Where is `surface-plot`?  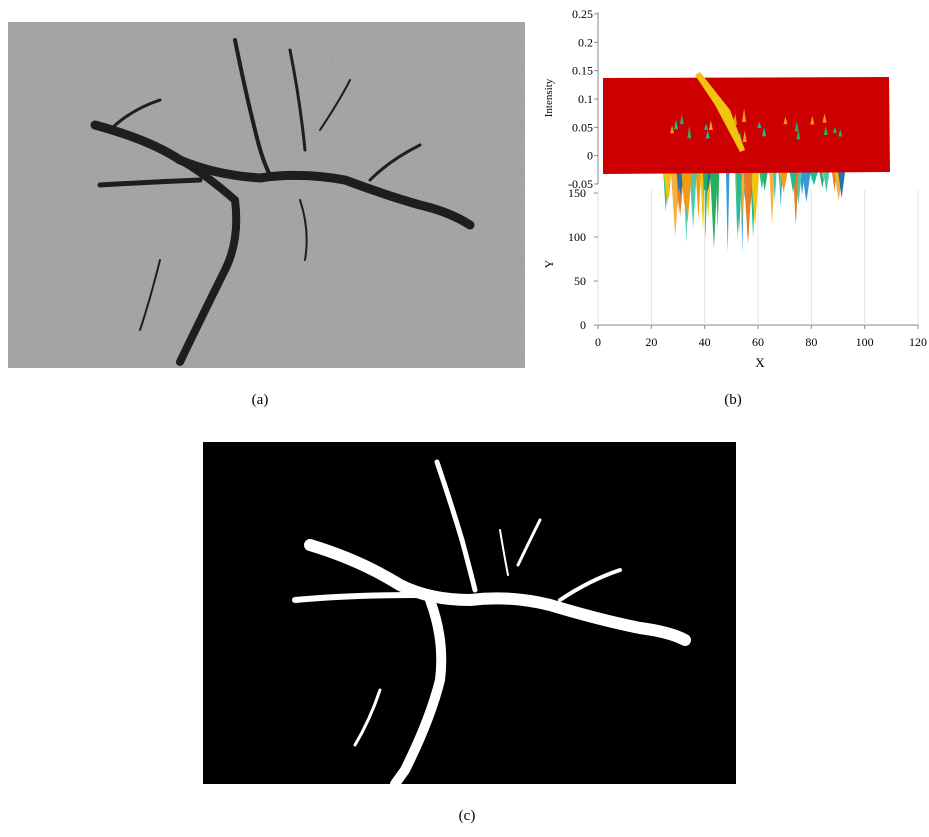
surface-plot is located at coordinates (756, 170).